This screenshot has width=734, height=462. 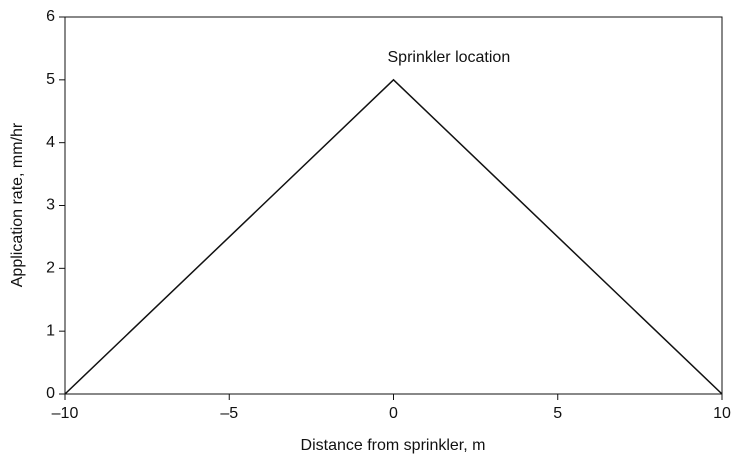 I want to click on x-tick-label: 0, so click(x=393, y=413).